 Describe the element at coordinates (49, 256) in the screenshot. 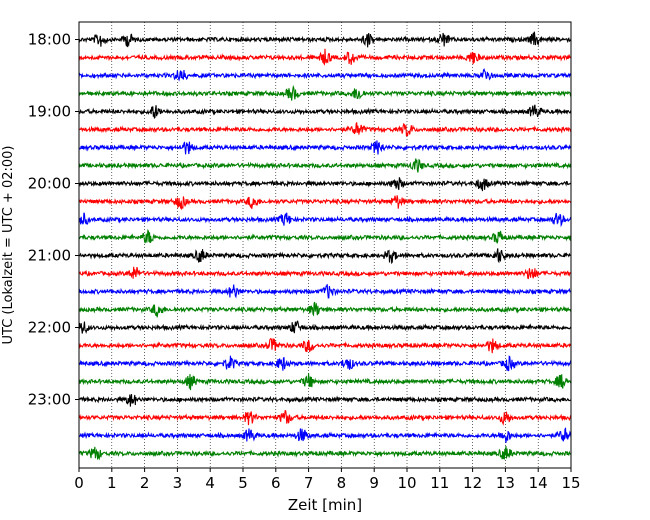

I see `y-tick-label: 21:00` at that location.